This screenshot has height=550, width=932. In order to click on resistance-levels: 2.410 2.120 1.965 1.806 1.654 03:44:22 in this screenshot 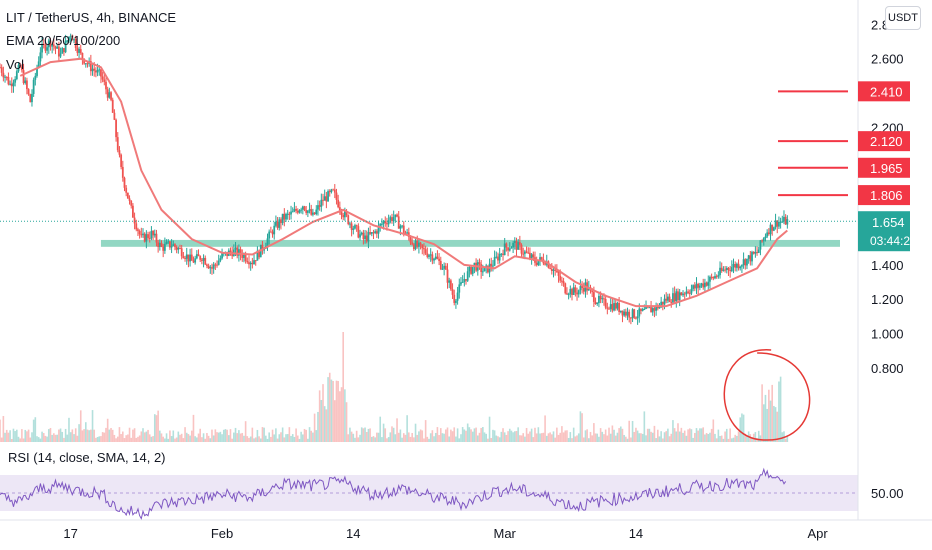, I will do `click(847, 166)`.